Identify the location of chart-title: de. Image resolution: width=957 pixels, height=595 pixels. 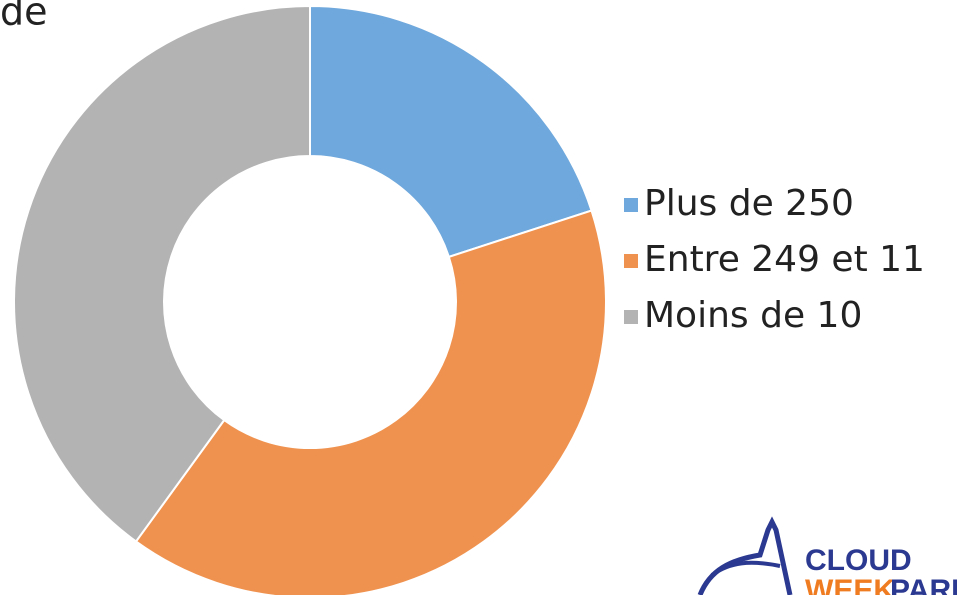
(24, 17).